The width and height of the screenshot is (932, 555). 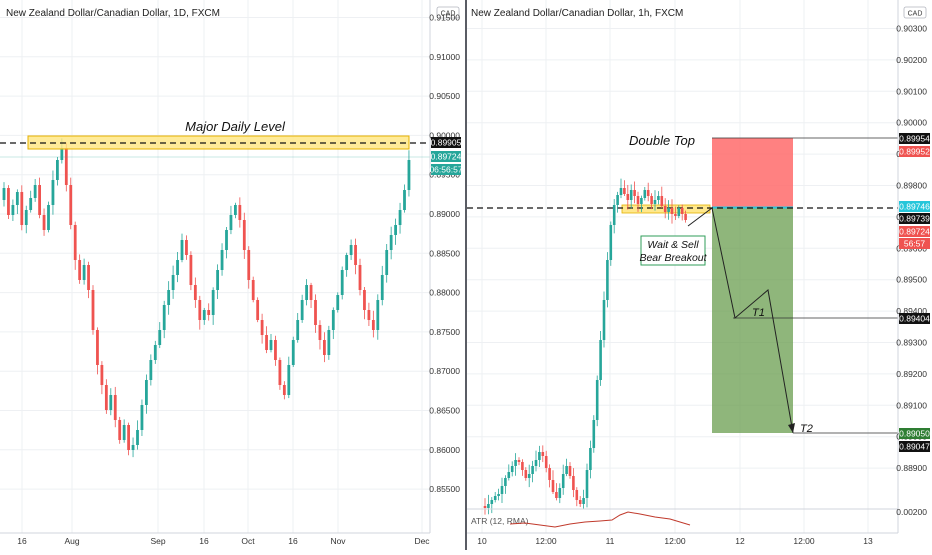 What do you see at coordinates (218, 142) in the screenshot?
I see `major-level-zone` at bounding box center [218, 142].